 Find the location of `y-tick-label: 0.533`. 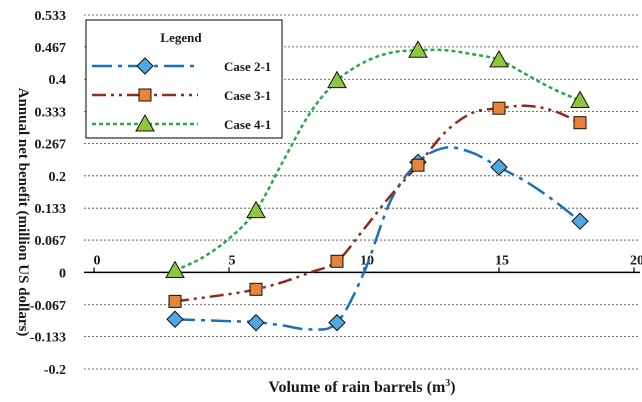

y-tick-label: 0.533 is located at coordinates (51, 16).